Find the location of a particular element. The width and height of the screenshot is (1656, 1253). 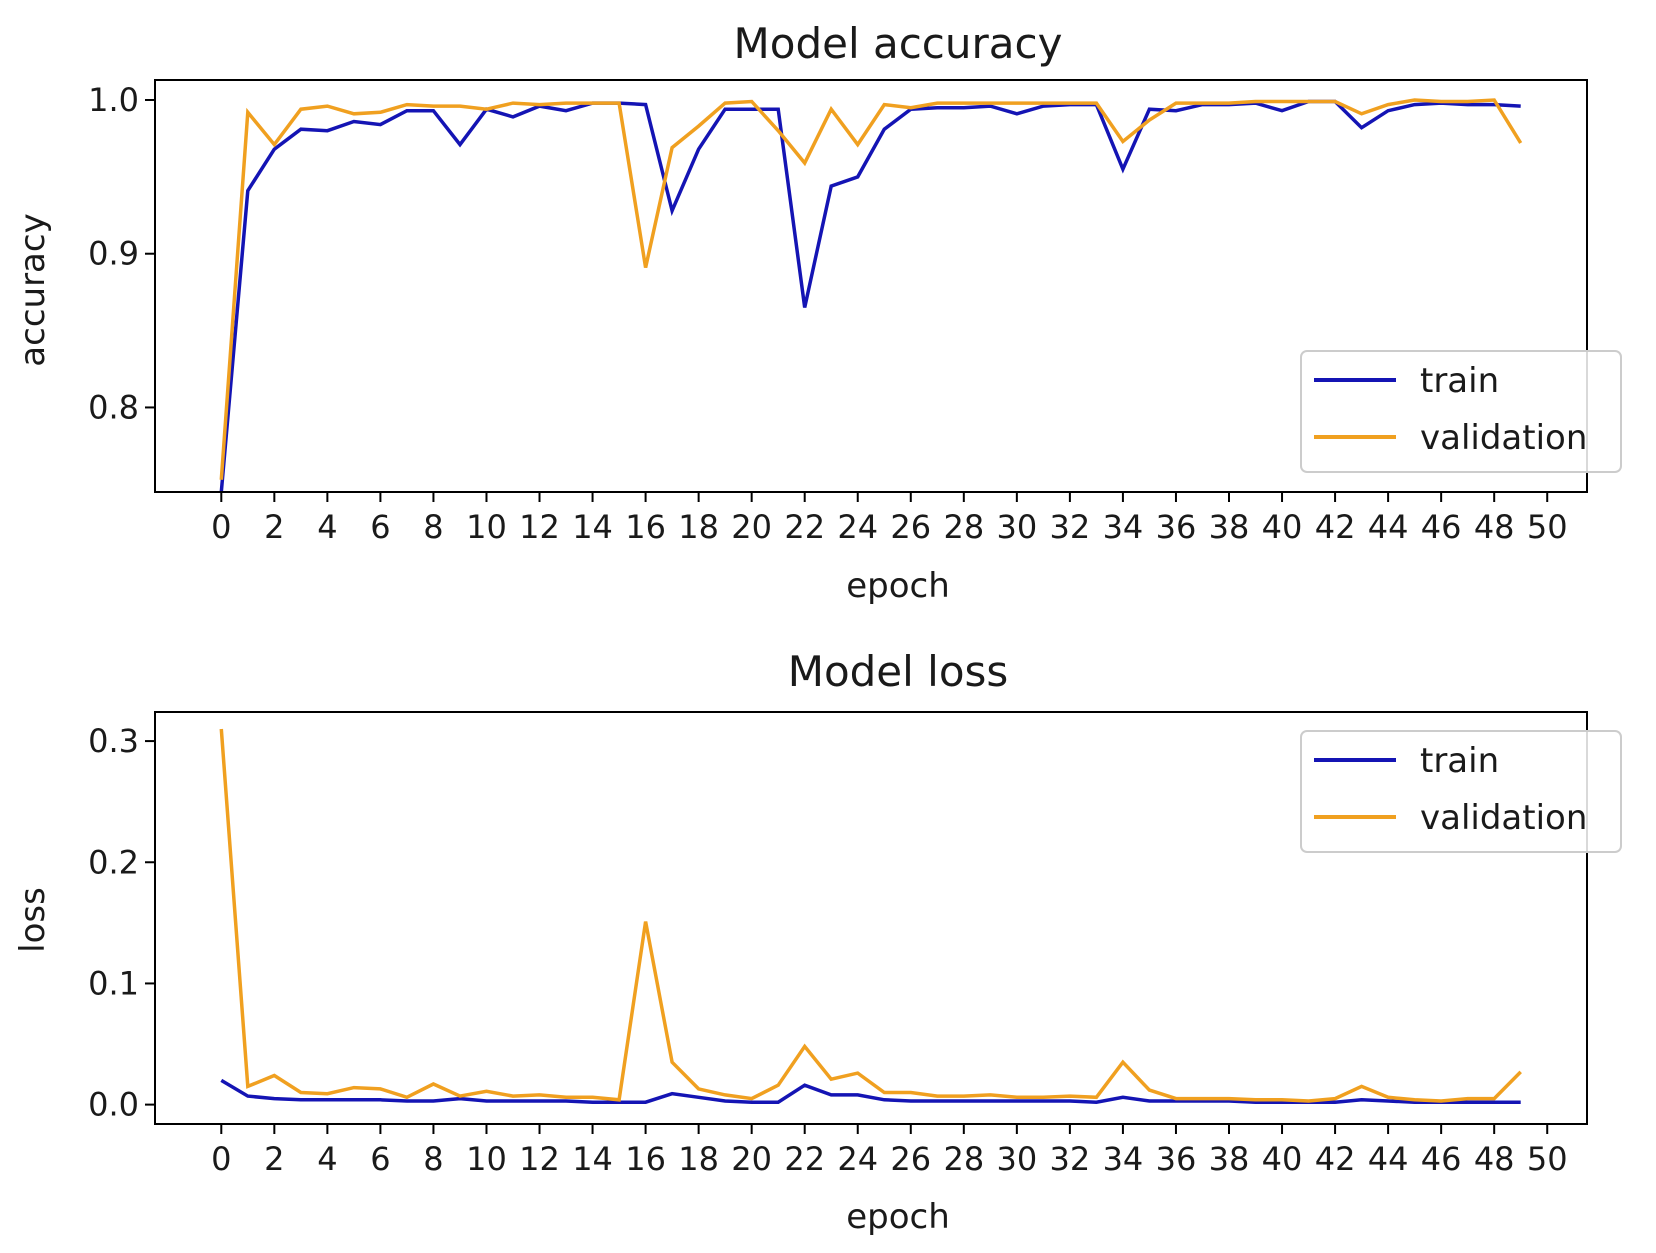

accuracy-chart-title: Model accuracy is located at coordinates (898, 43).